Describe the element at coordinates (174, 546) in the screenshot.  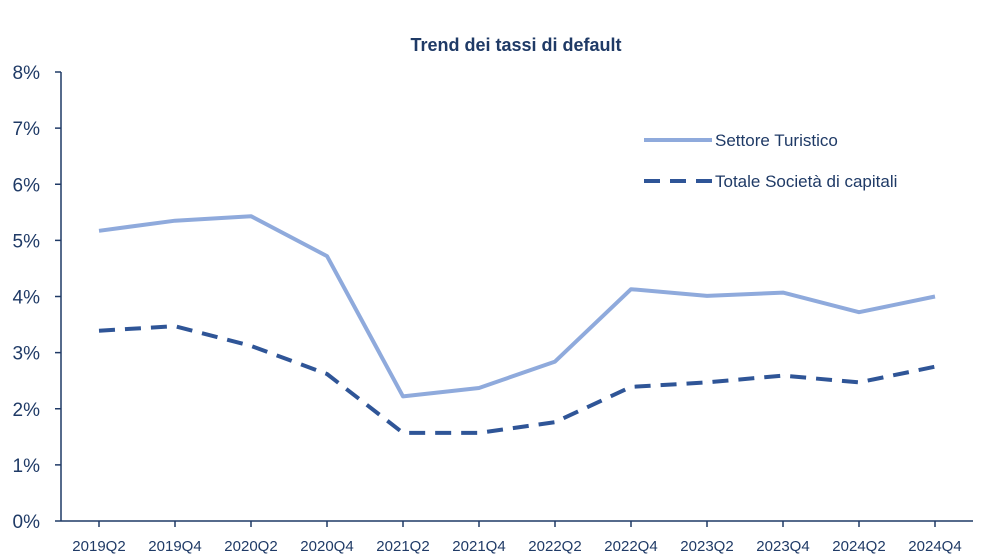
I see `x-tick-label: 2019Q4` at that location.